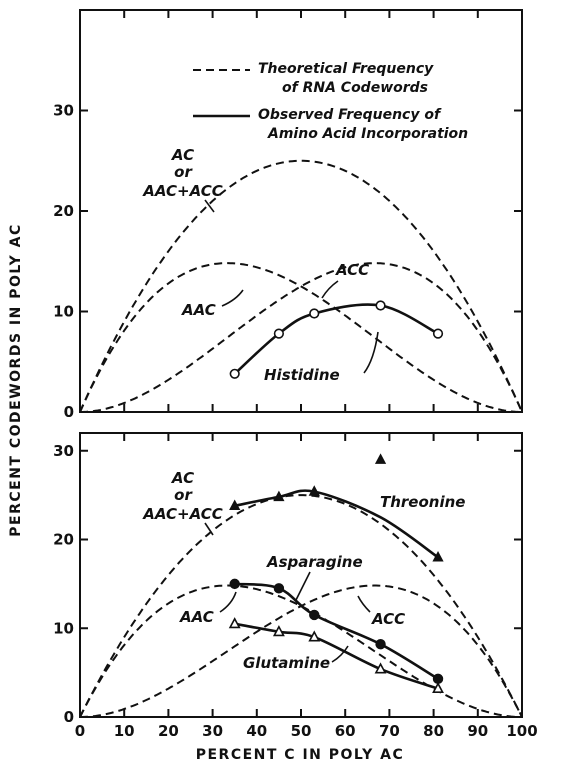  I want to click on leader-glutamine, so click(340, 654).